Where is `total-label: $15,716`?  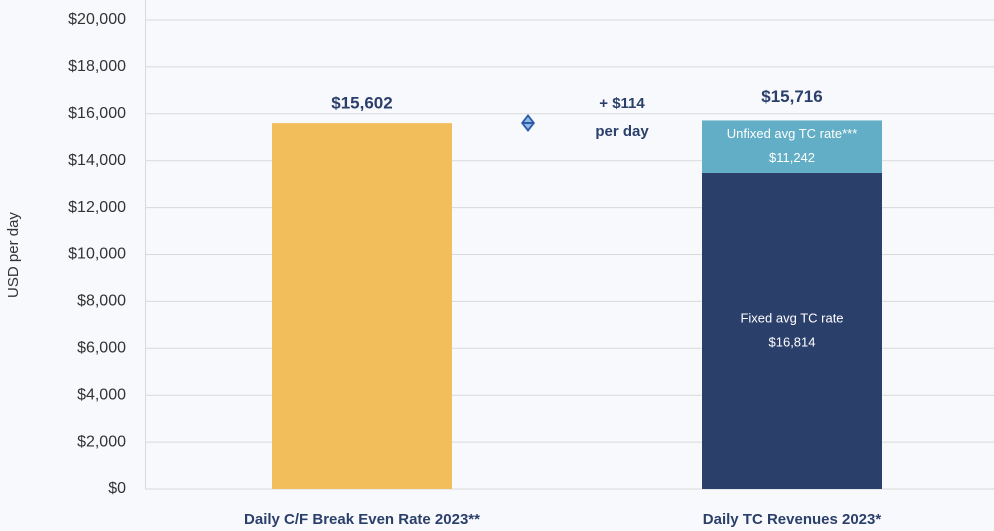 total-label: $15,716 is located at coordinates (791, 96).